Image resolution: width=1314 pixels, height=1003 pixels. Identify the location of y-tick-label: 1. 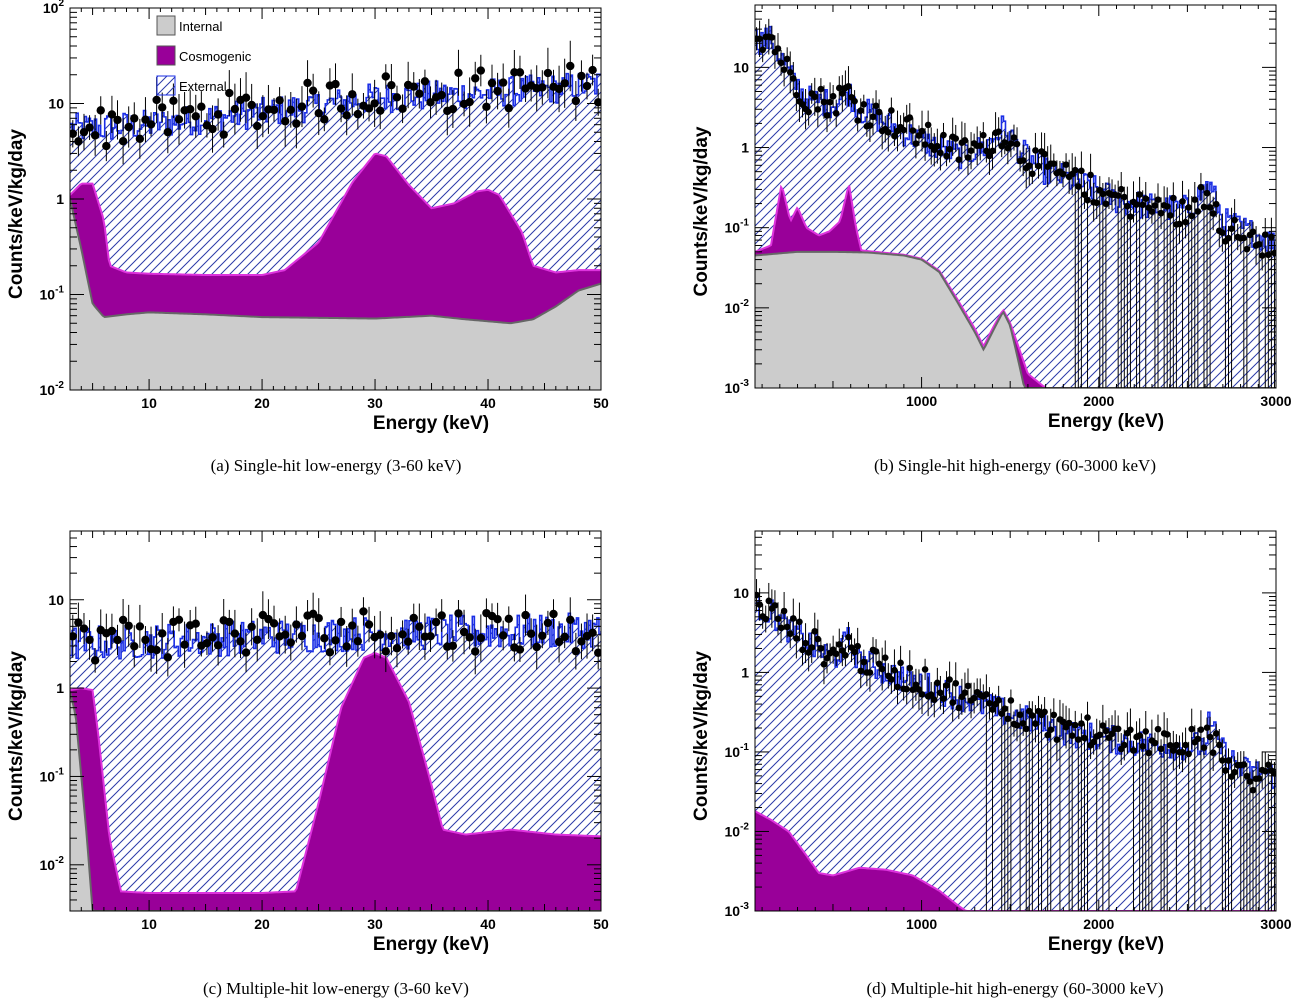
(745, 672).